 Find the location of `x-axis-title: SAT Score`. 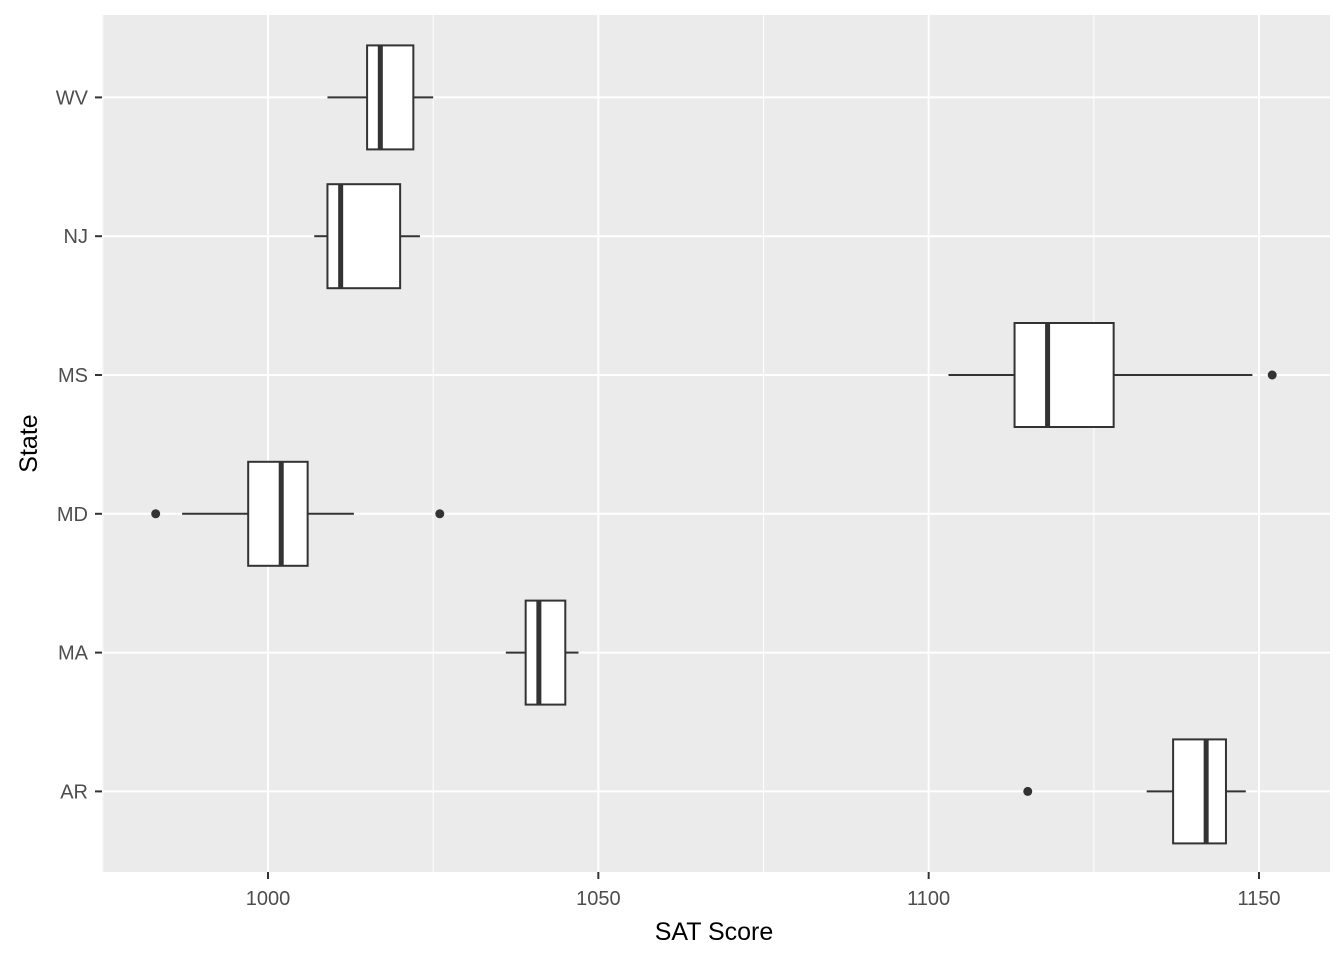

x-axis-title: SAT Score is located at coordinates (714, 932).